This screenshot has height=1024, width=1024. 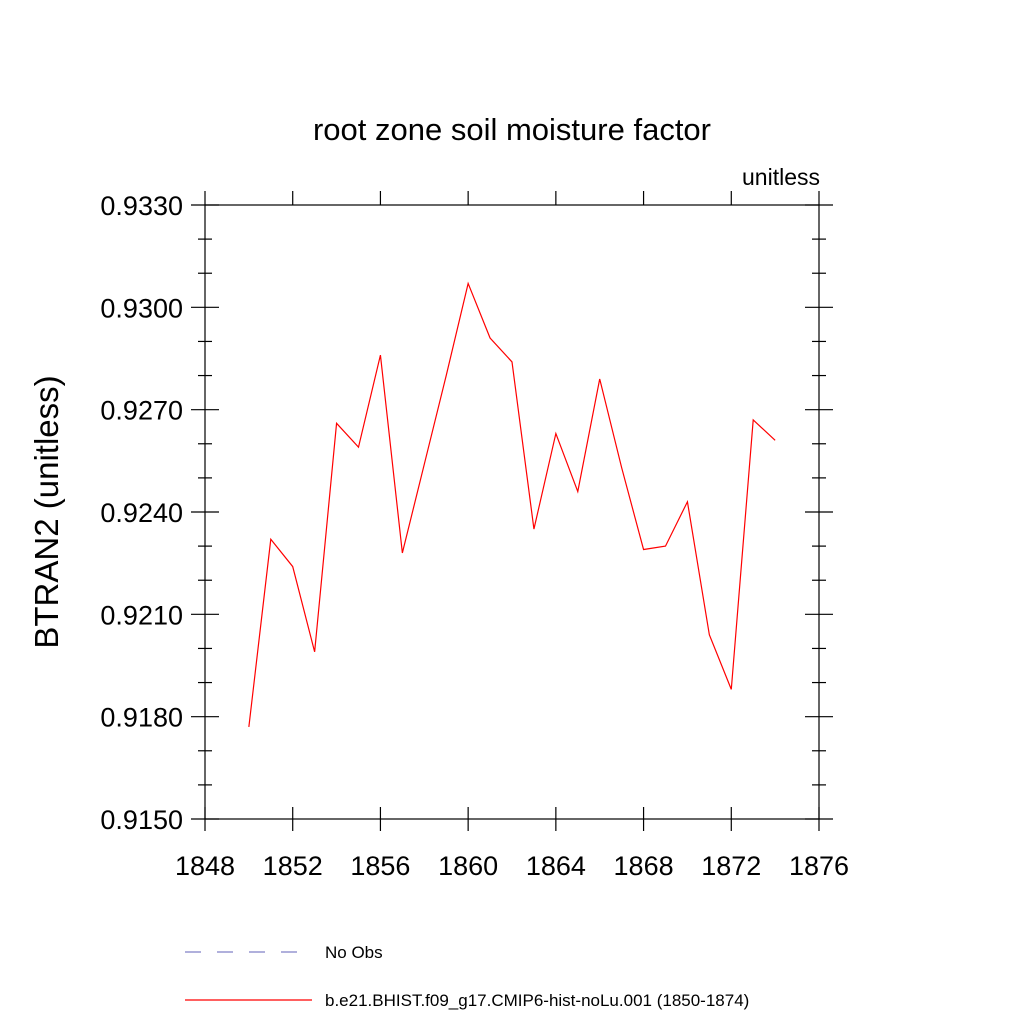 I want to click on x-tick-label: 1856, so click(x=380, y=866).